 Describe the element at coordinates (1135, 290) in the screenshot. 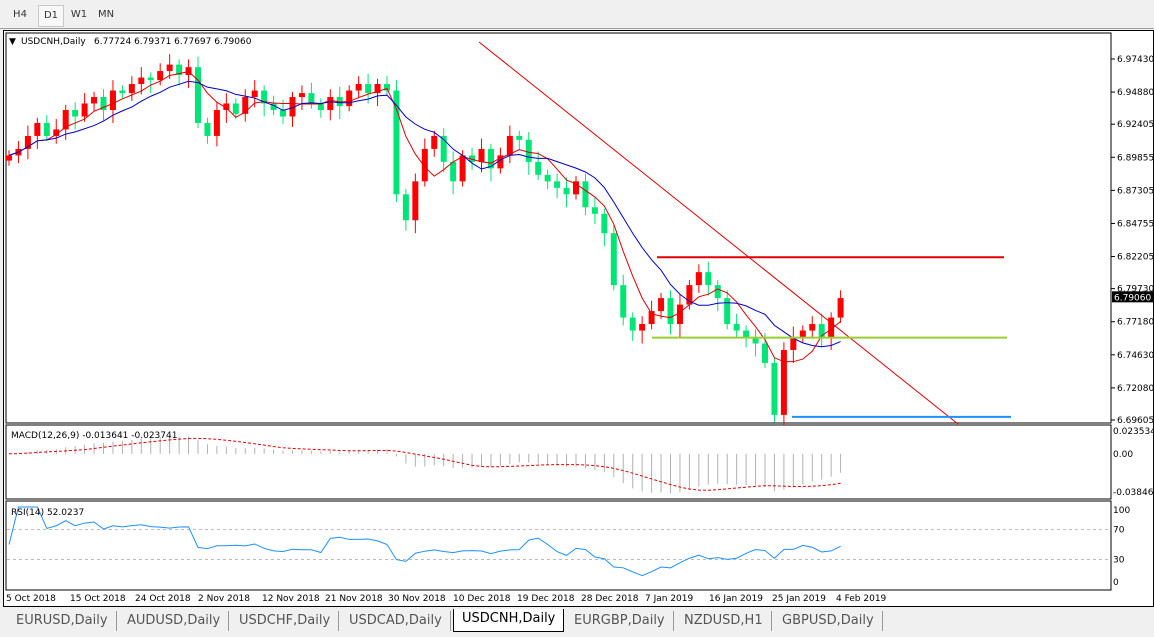

I see `price-tick-label: 6.79730` at that location.